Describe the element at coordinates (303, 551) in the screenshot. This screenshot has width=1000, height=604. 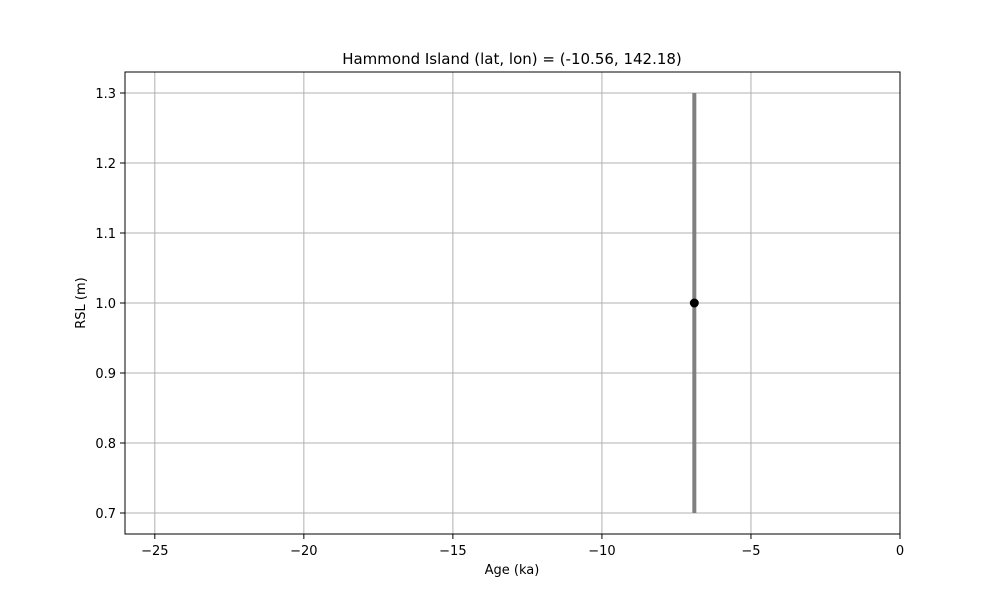
I see `x-tick-label: −20` at that location.